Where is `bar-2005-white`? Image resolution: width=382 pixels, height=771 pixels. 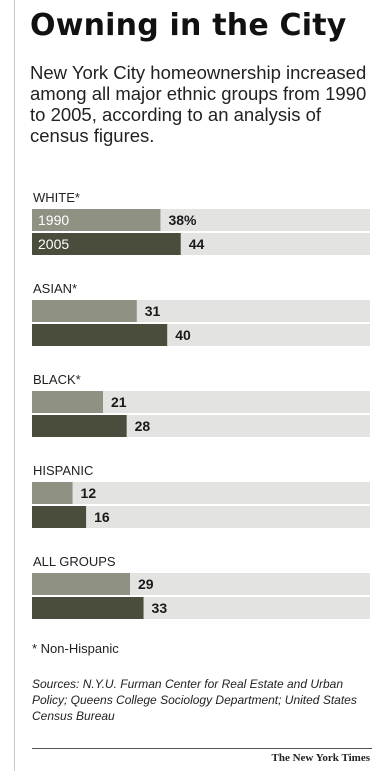 bar-2005-white is located at coordinates (106, 244).